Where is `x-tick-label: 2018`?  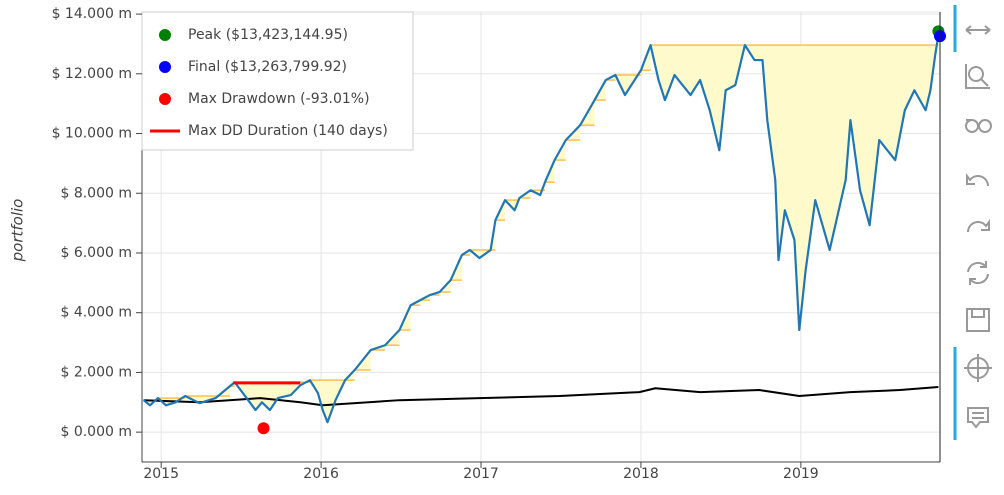
x-tick-label: 2018 is located at coordinates (641, 474).